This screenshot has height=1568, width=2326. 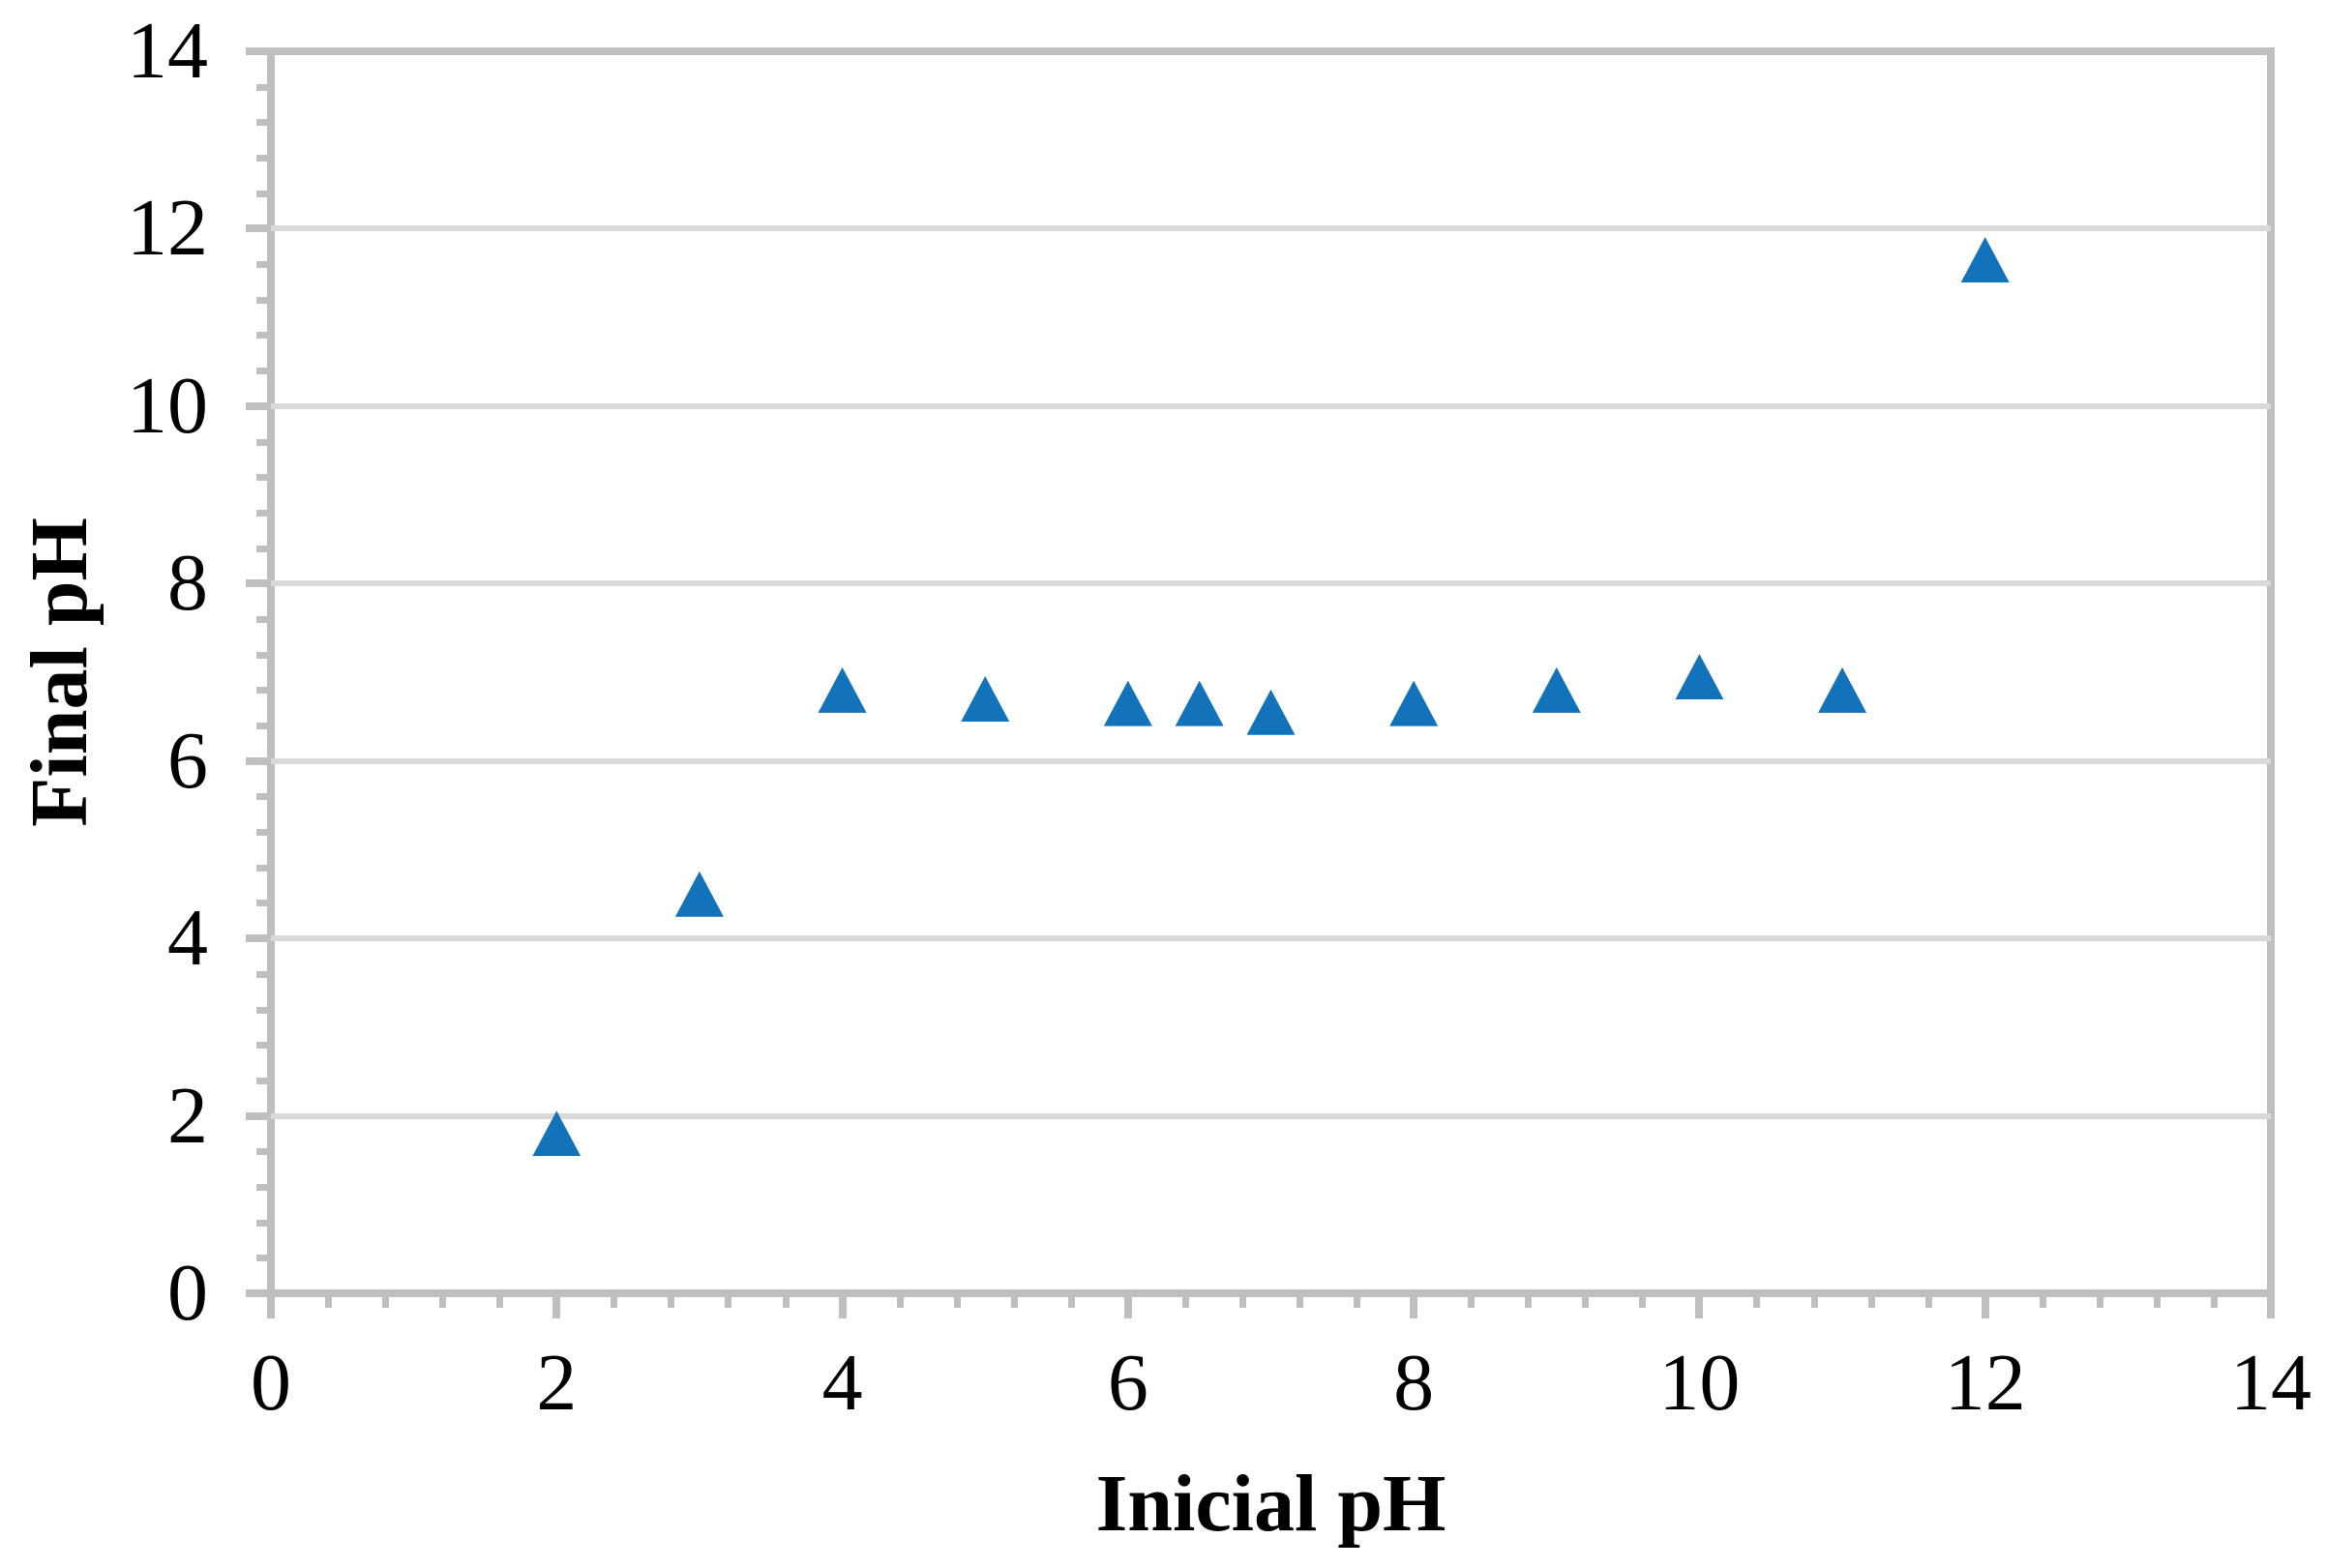 I want to click on x-tick-label: 0, so click(x=271, y=1383).